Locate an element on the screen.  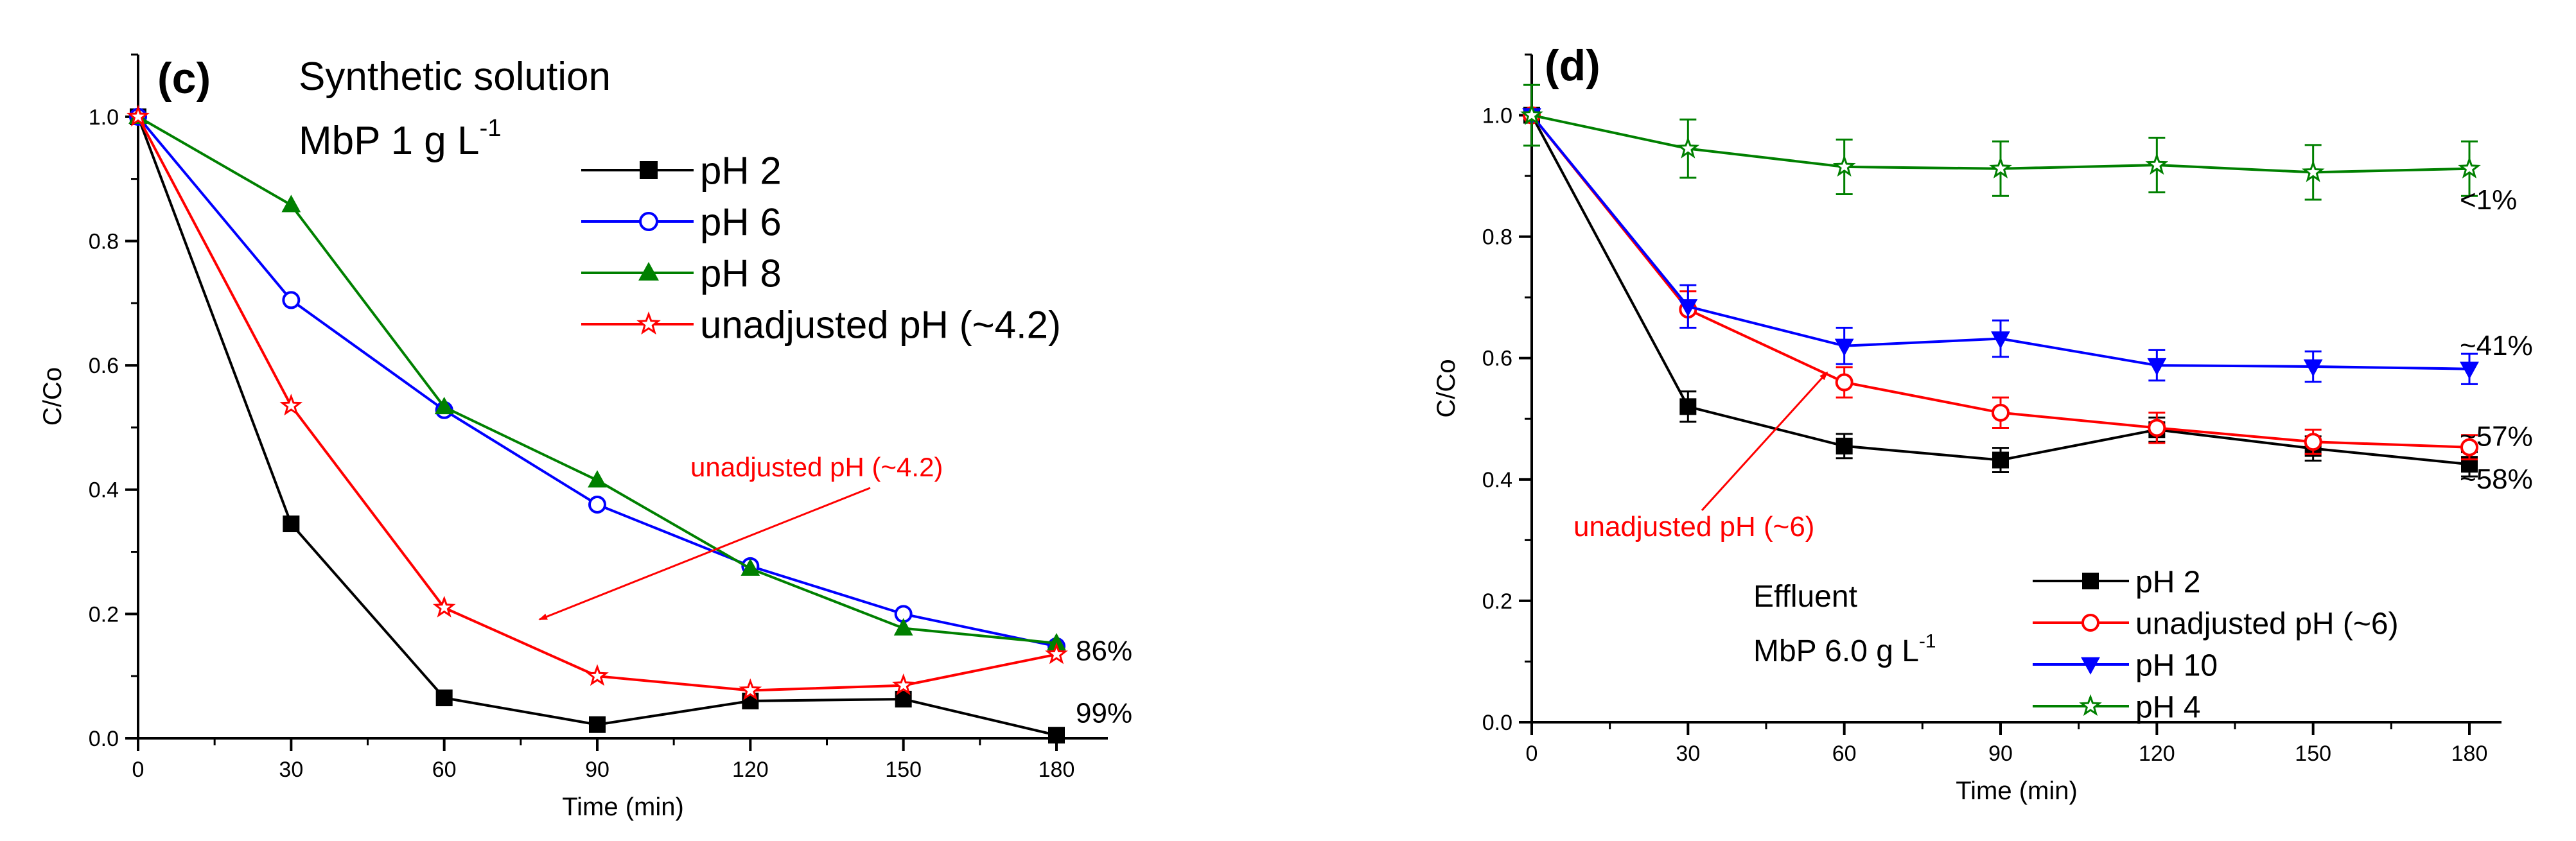
panel-label: (c) is located at coordinates (184, 78).